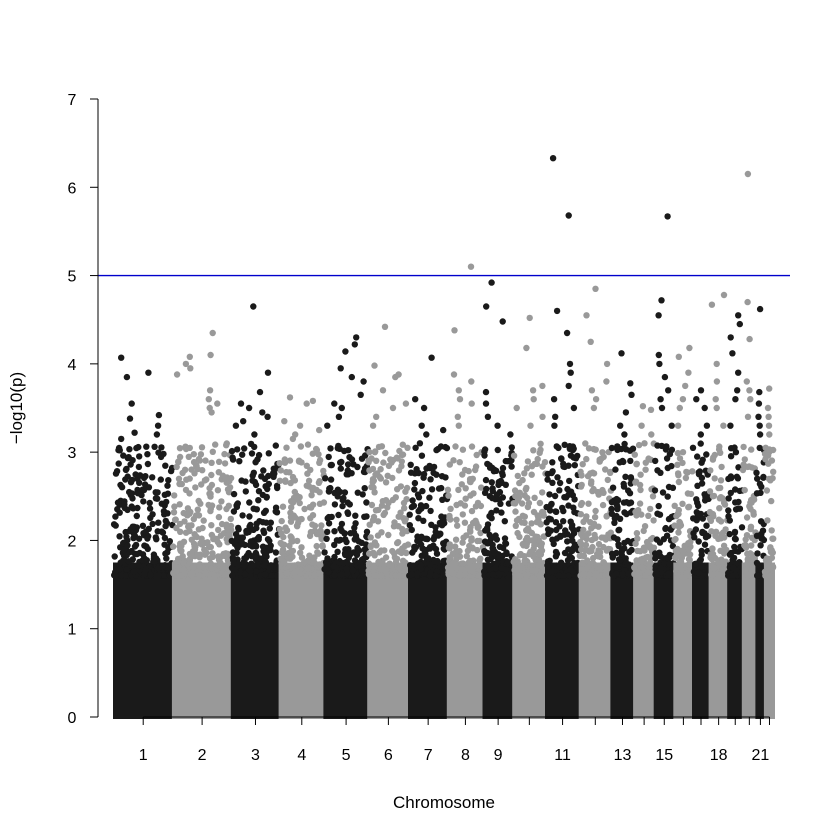  Describe the element at coordinates (255, 640) in the screenshot. I see `chromosome-3-dense-band` at that location.